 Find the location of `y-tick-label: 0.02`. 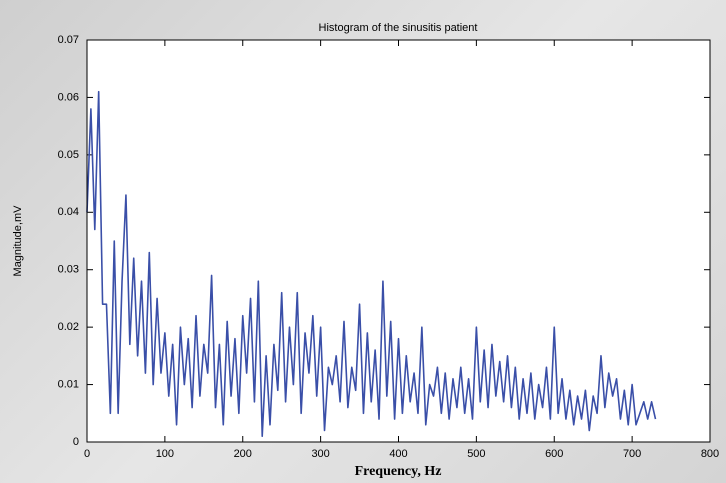

y-tick-label: 0.02 is located at coordinates (68, 327).